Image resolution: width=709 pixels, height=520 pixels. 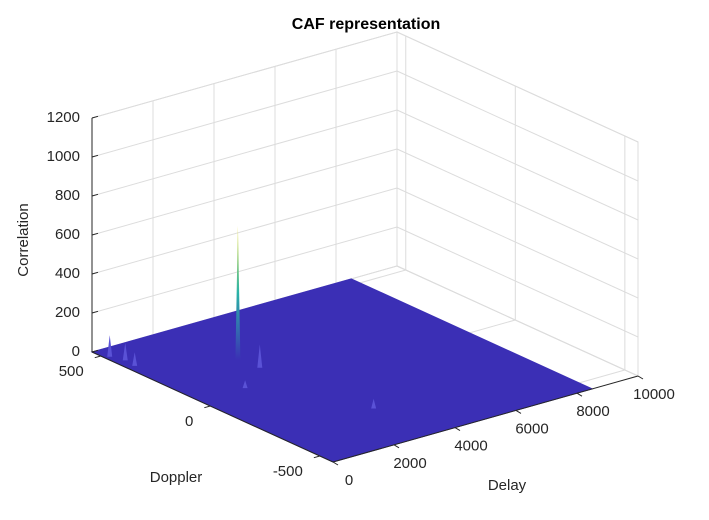 What do you see at coordinates (176, 477) in the screenshot?
I see `y-axis-label: Doppler` at bounding box center [176, 477].